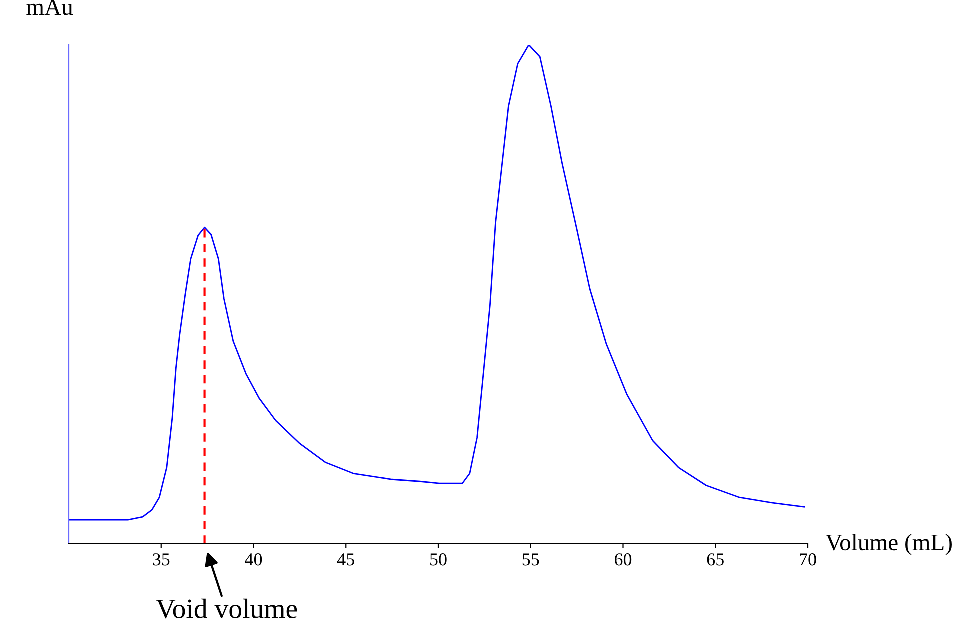 Image resolution: width=976 pixels, height=626 pixels. Describe the element at coordinates (623, 560) in the screenshot. I see `x-tick-label: 60` at that location.